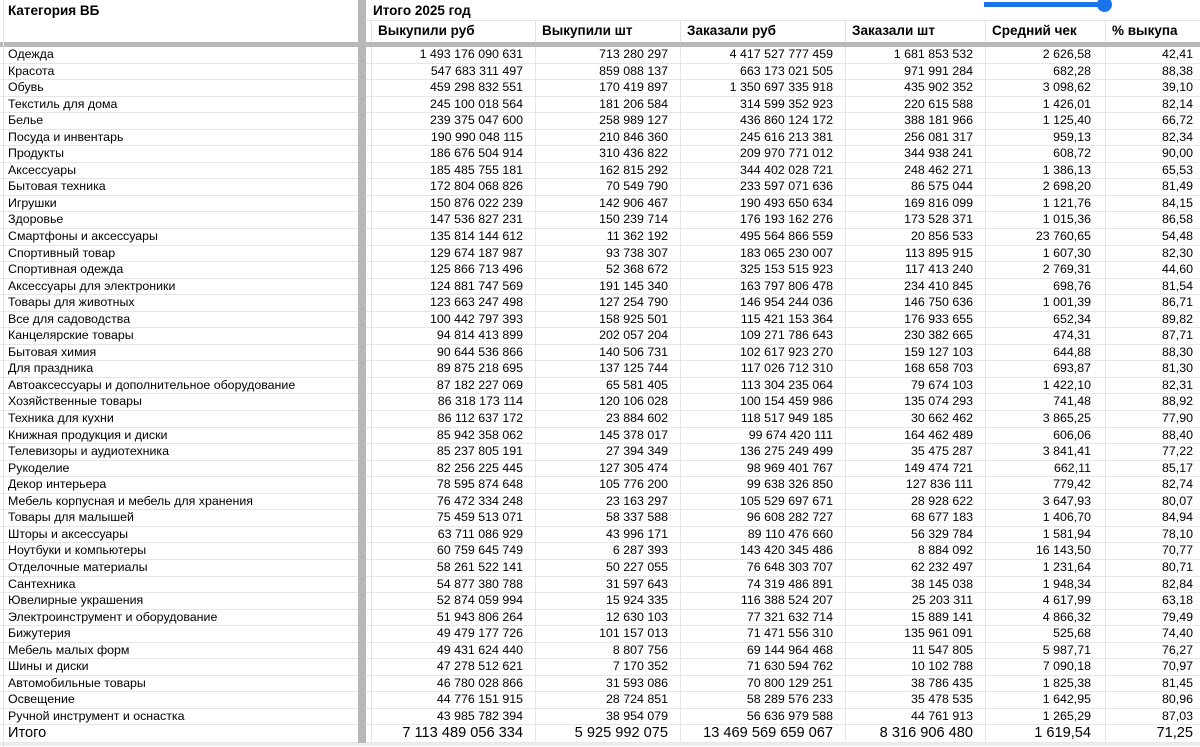  Describe the element at coordinates (916, 154) in the screenshot. I see `ordered-pcs-cell: 344 938 241` at that location.